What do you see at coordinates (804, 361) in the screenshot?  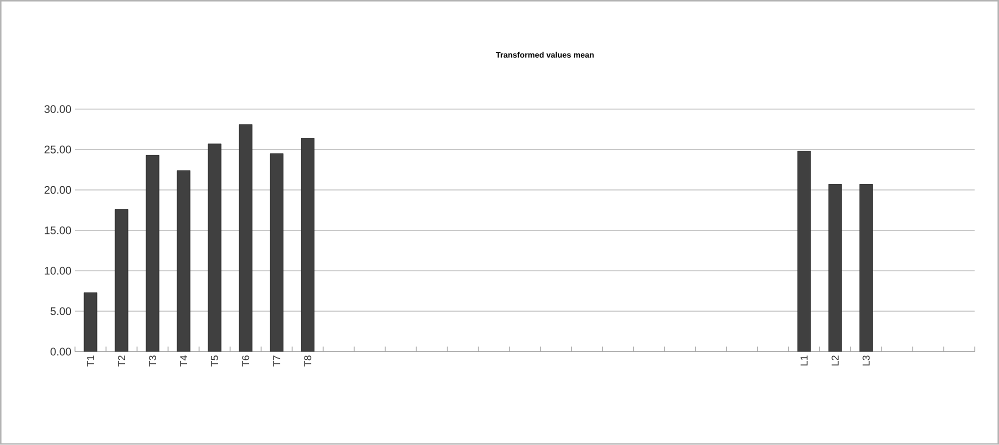 I see `x-tick-label: L1` at bounding box center [804, 361].